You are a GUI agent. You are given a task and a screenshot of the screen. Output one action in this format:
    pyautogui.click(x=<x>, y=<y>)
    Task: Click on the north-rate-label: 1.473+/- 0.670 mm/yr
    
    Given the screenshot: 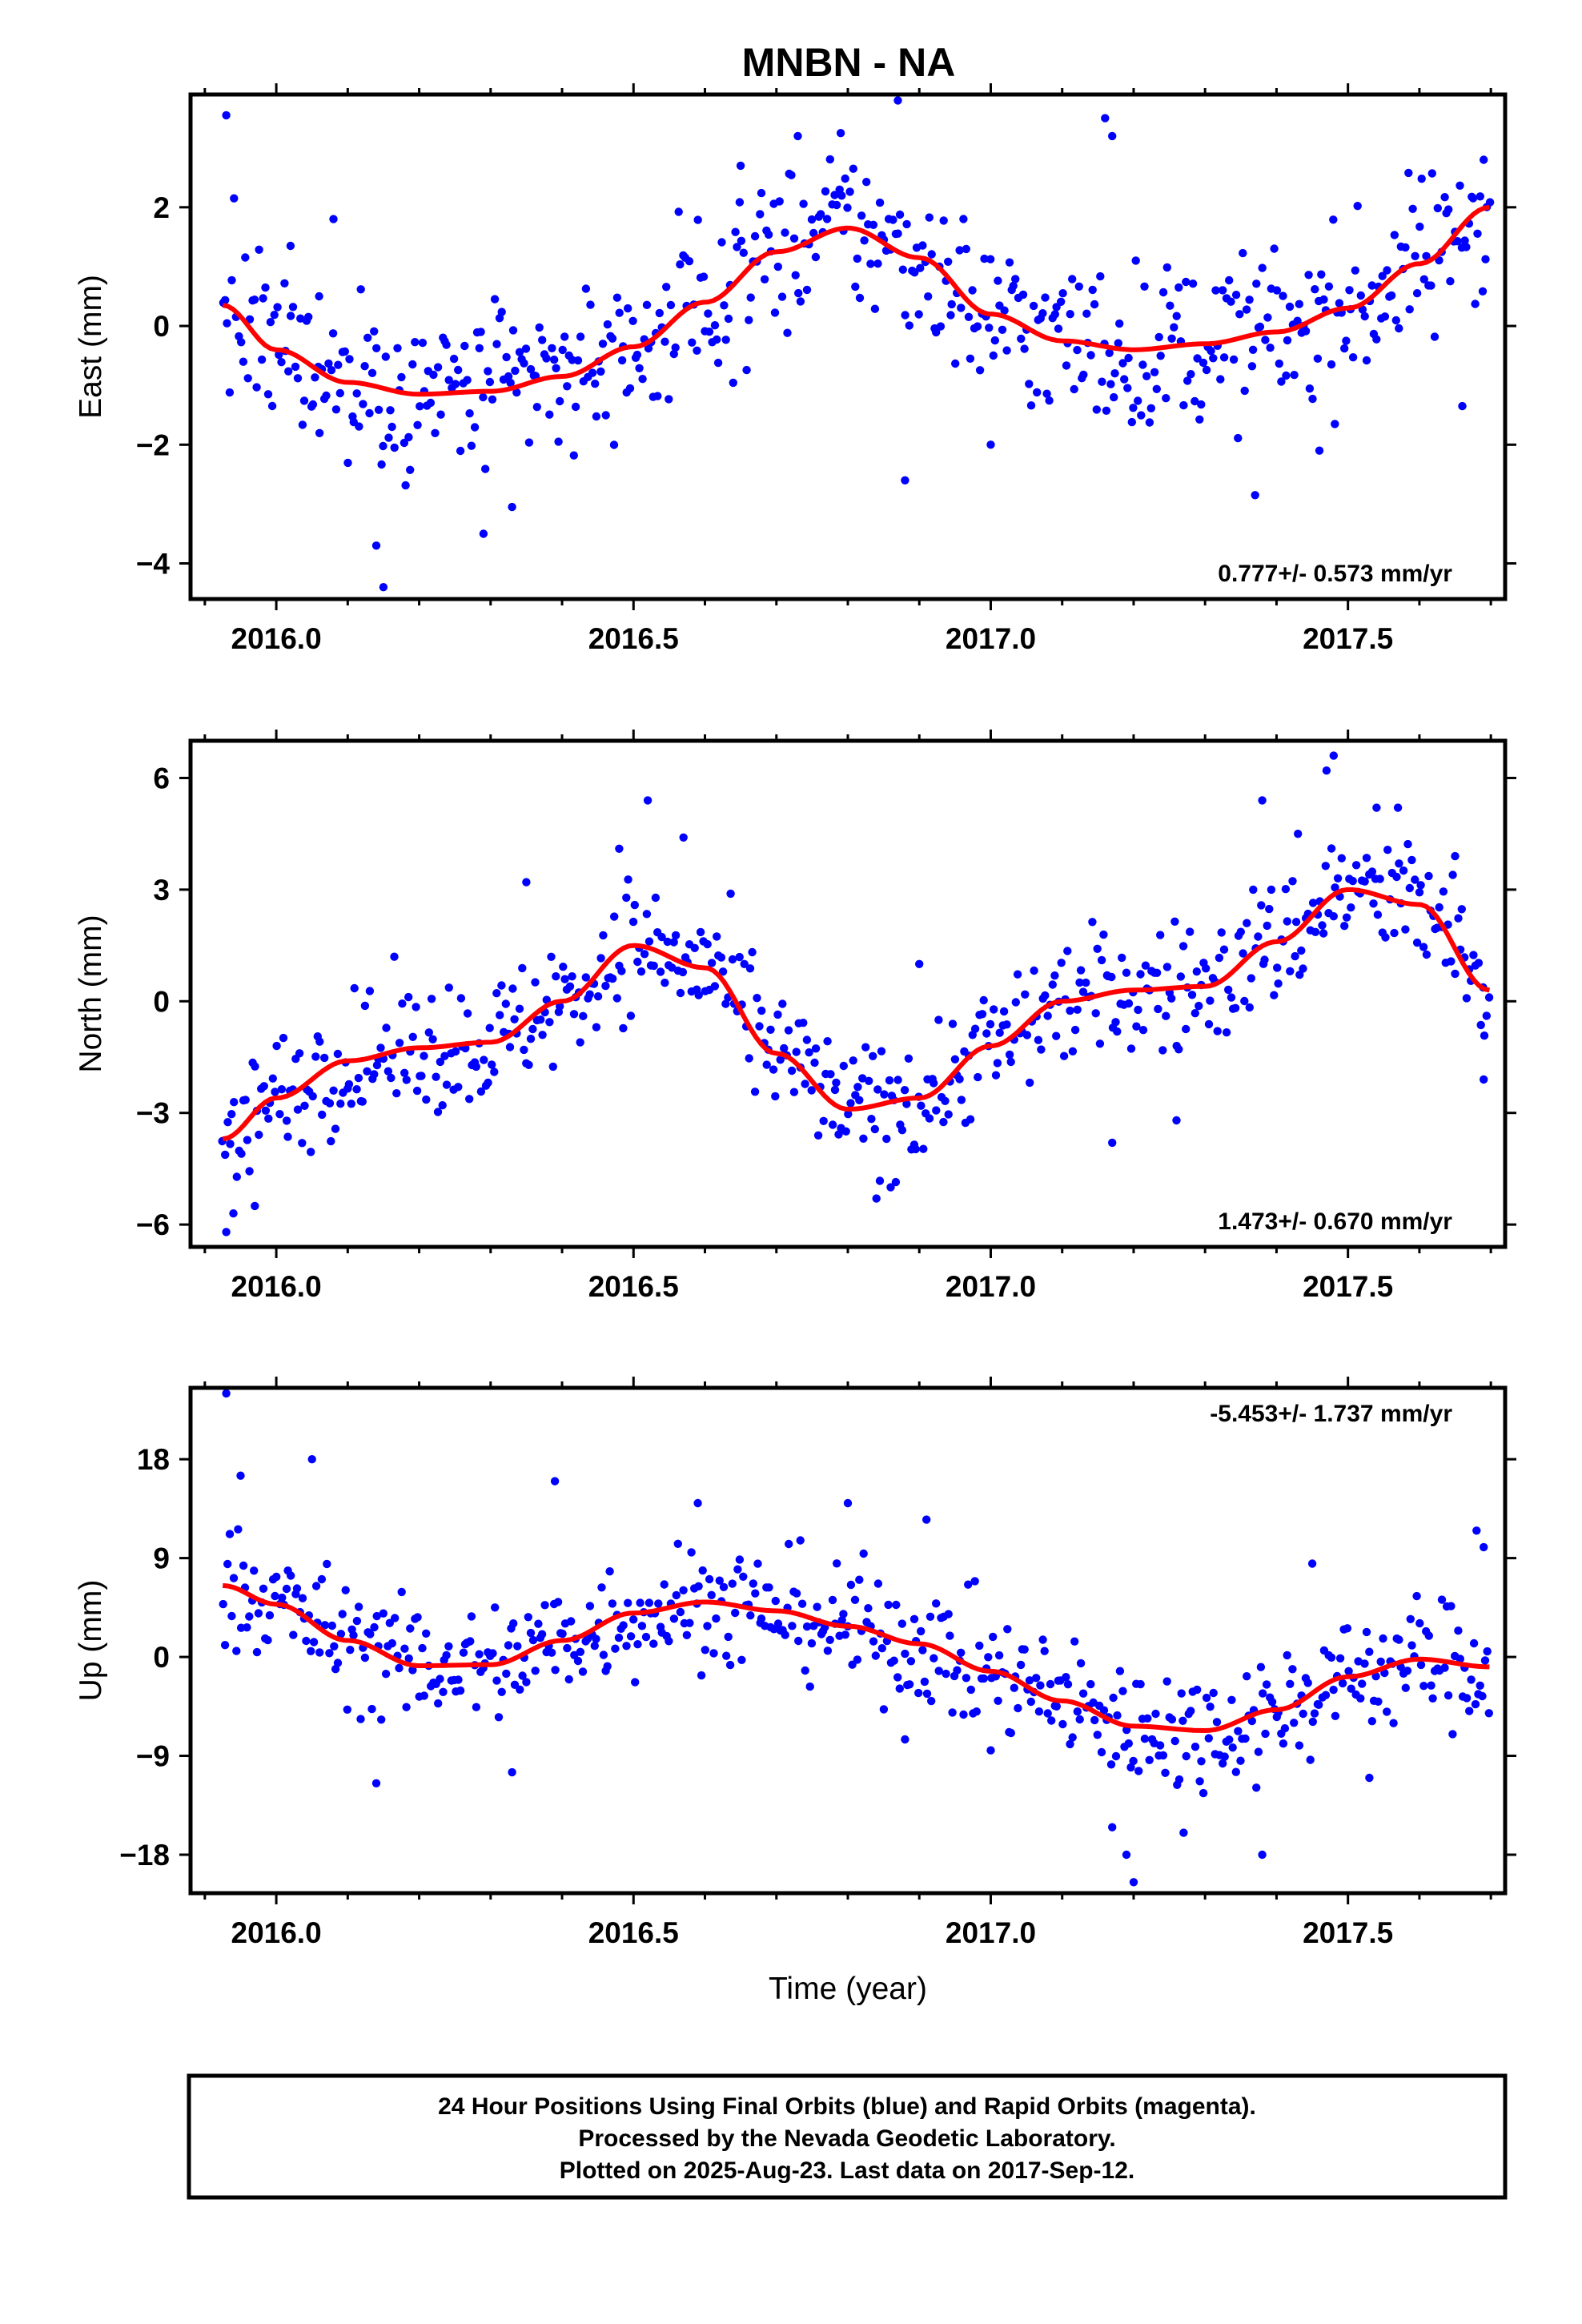 What is the action you would take?
    pyautogui.click(x=1335, y=1221)
    